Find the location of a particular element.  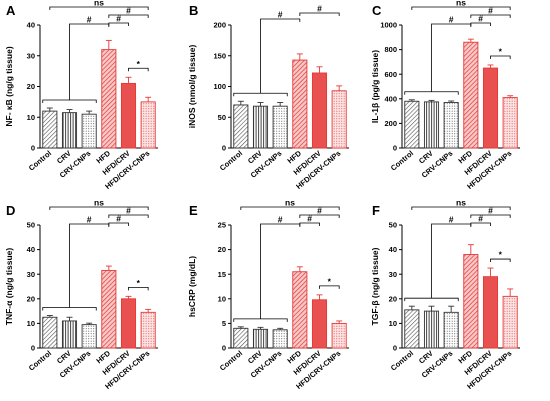

y-tick-label: 1000 is located at coordinates (388, 25).